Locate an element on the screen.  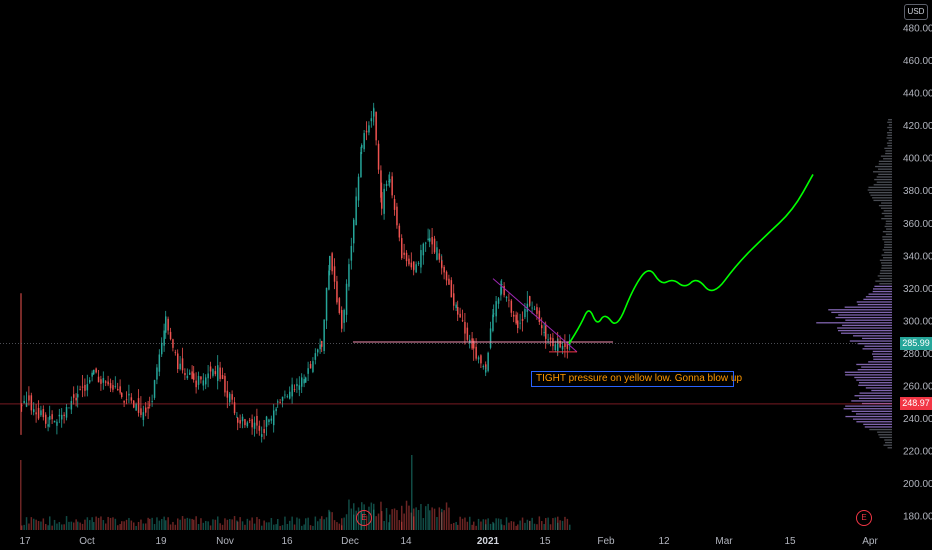
y-tick-label: 280.00 is located at coordinates (917, 354).